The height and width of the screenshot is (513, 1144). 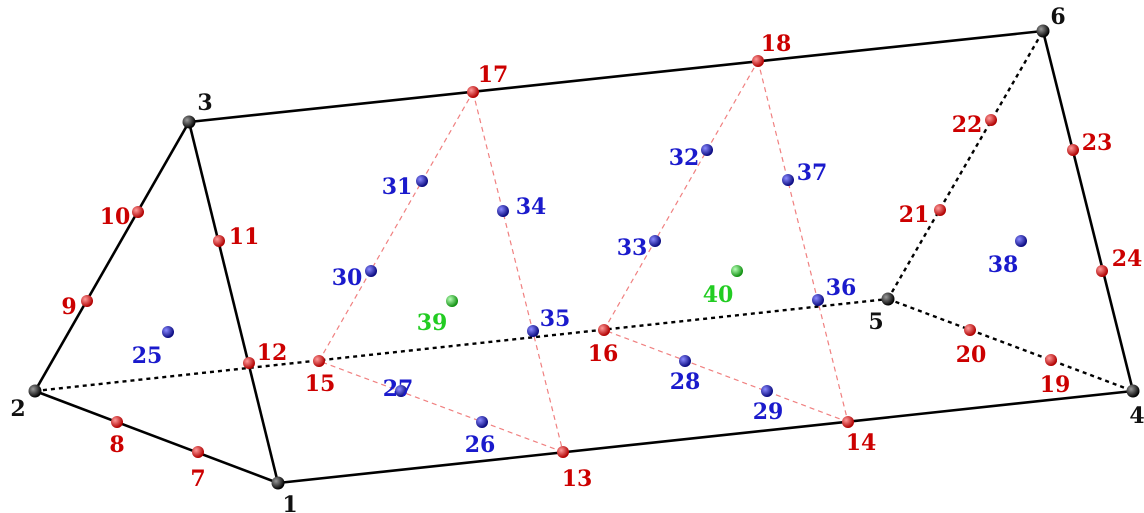 What do you see at coordinates (841, 288) in the screenshot?
I see `node-36-label: 36` at bounding box center [841, 288].